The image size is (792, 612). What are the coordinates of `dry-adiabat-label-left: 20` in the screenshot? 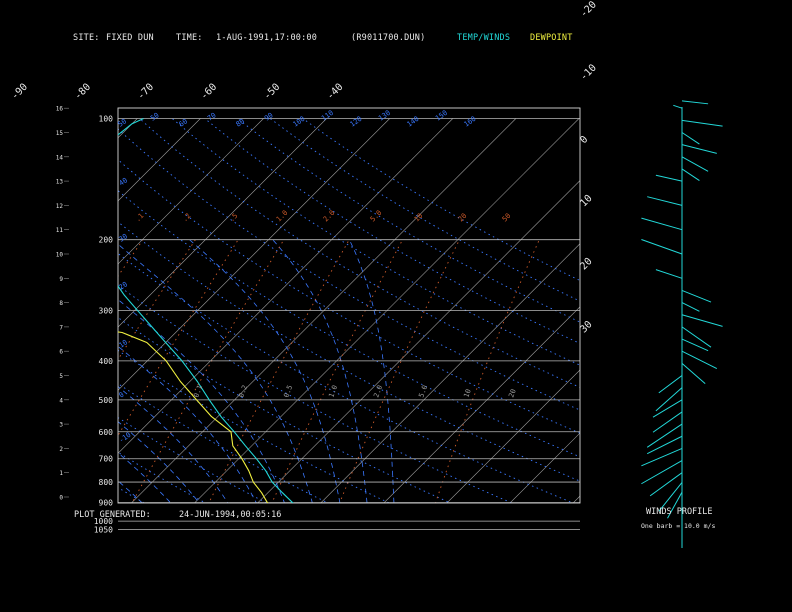 It's located at (124, 285).